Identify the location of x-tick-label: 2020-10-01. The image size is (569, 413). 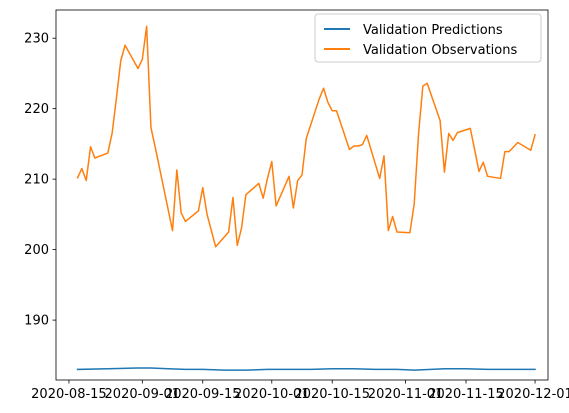
(272, 394).